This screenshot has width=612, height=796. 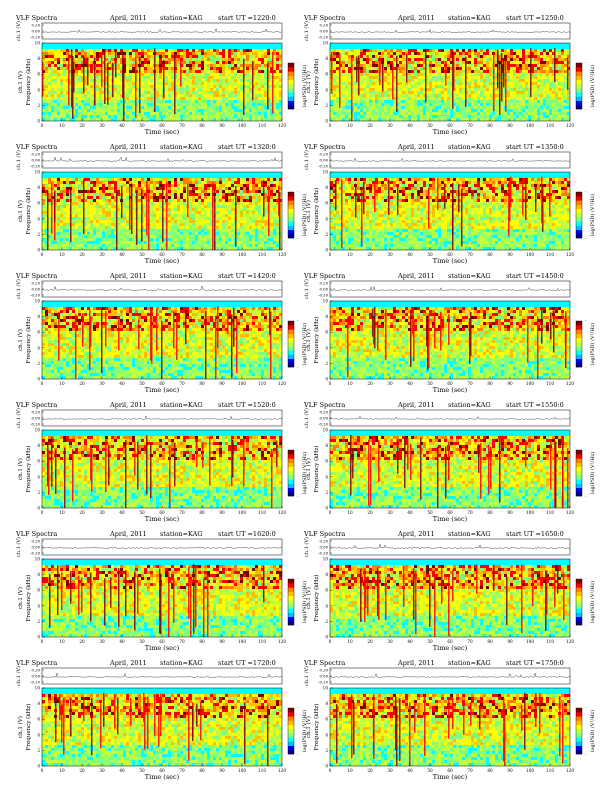 I want to click on panel-date: April, 2011, so click(x=416, y=663).